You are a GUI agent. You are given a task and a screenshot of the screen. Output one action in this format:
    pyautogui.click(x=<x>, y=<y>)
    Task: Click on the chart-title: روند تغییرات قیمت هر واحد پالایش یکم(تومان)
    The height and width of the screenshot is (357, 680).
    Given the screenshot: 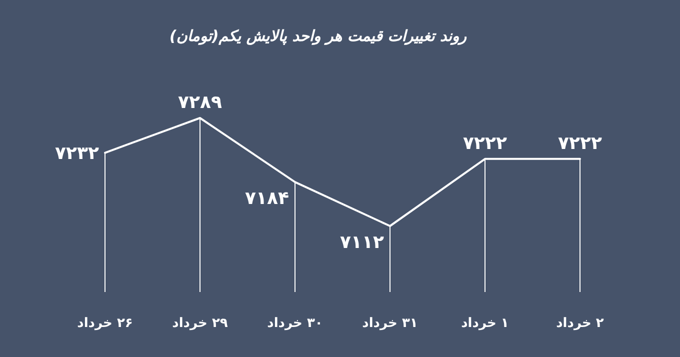 What is the action you would take?
    pyautogui.click(x=318, y=36)
    